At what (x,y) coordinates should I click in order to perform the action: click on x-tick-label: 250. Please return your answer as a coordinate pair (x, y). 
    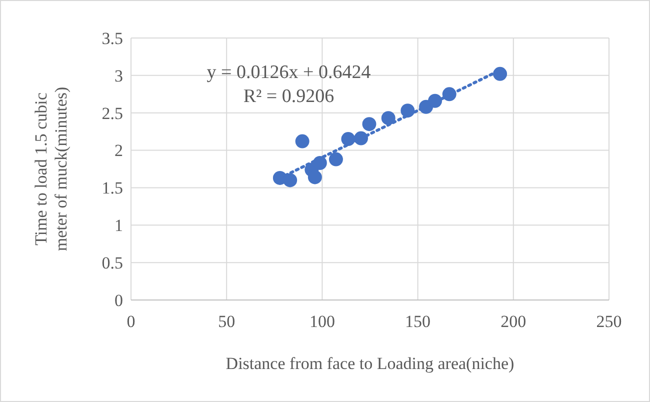
    Looking at the image, I should click on (609, 321).